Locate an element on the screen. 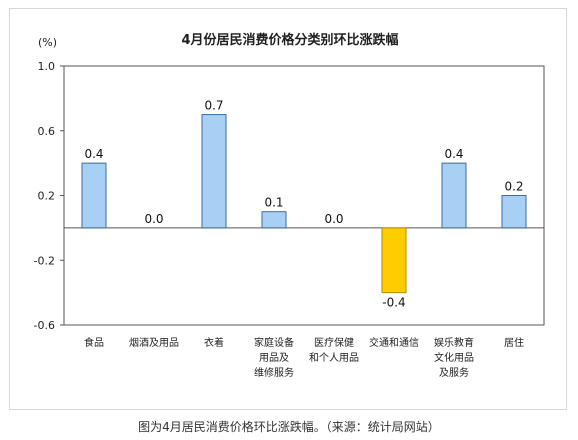 Image resolution: width=578 pixels, height=440 pixels. chart-title: 4月份居民消费价格分类别环比涨跌幅 is located at coordinates (289, 40).